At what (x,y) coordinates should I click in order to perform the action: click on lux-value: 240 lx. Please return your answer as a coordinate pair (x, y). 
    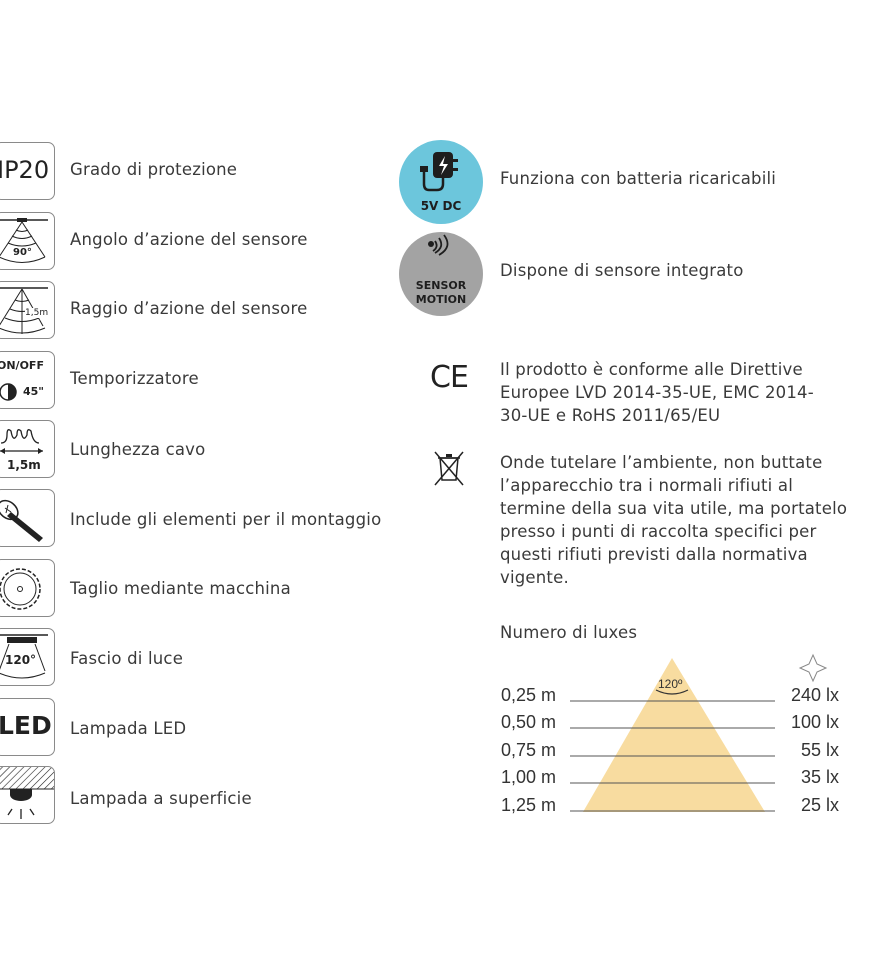
    Looking at the image, I should click on (814, 695).